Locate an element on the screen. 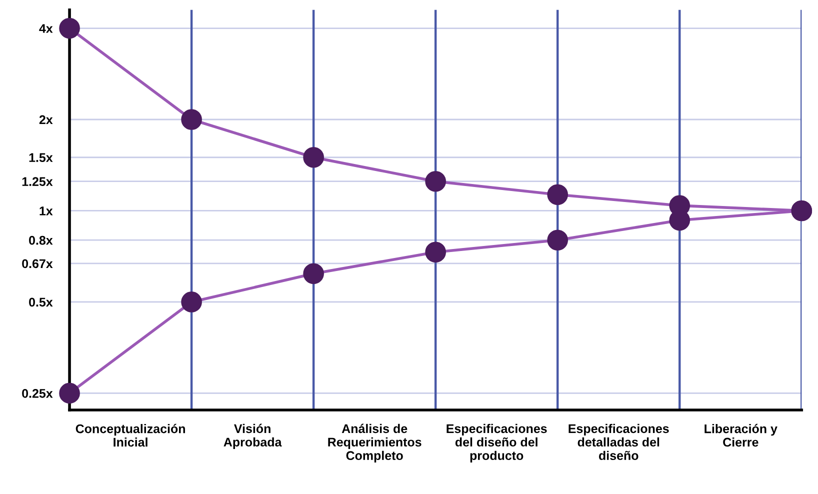 This screenshot has height=494, width=818. y-tick-label: 0.67x is located at coordinates (37, 263).